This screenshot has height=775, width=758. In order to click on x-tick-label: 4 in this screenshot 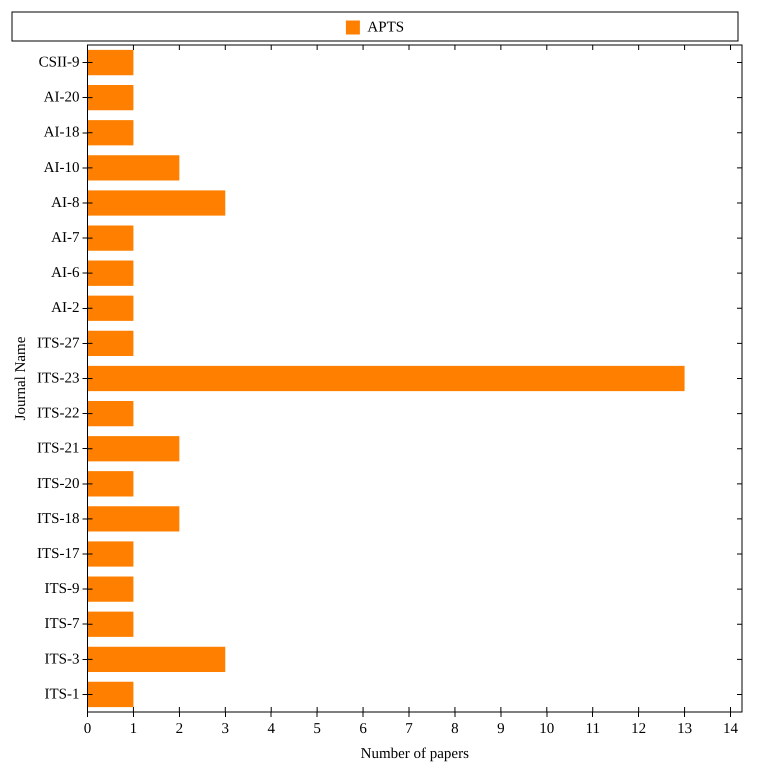, I will do `click(271, 728)`.